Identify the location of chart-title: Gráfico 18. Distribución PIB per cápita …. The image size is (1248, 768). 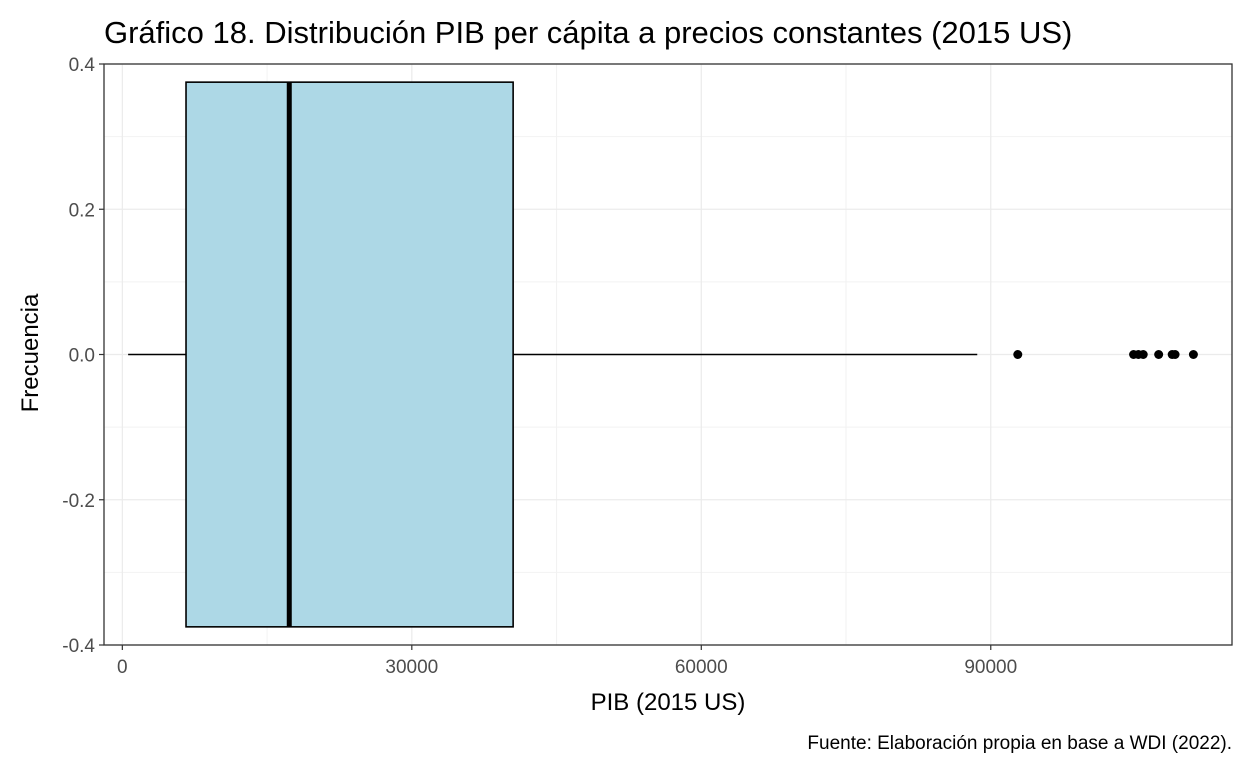
(588, 32).